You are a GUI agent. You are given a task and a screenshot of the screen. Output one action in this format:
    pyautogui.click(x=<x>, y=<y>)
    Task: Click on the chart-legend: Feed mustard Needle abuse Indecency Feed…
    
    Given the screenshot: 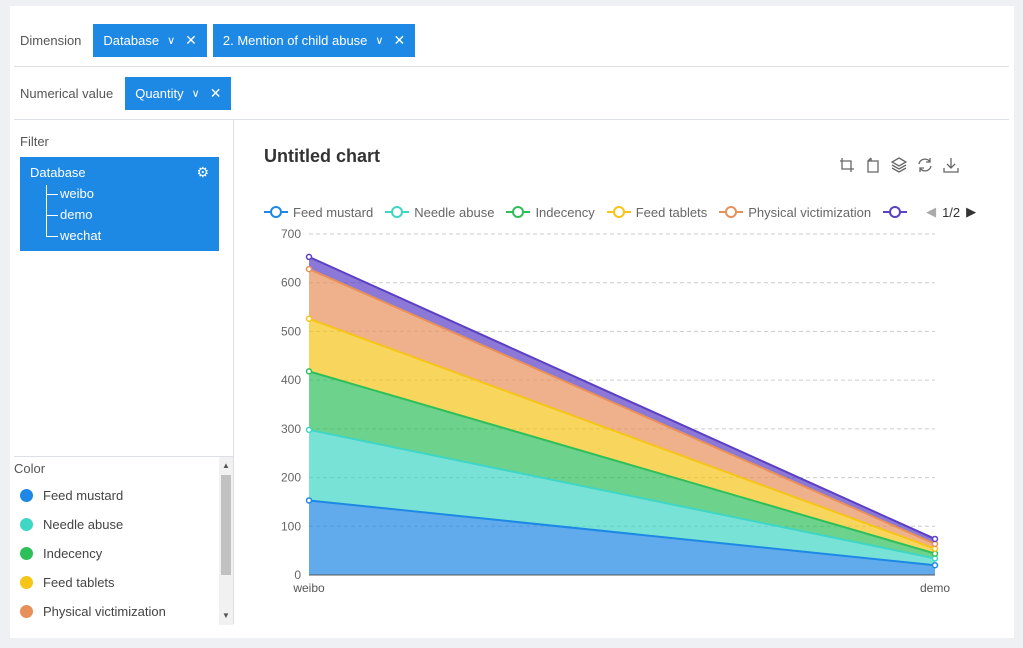 What is the action you would take?
    pyautogui.click(x=623, y=212)
    